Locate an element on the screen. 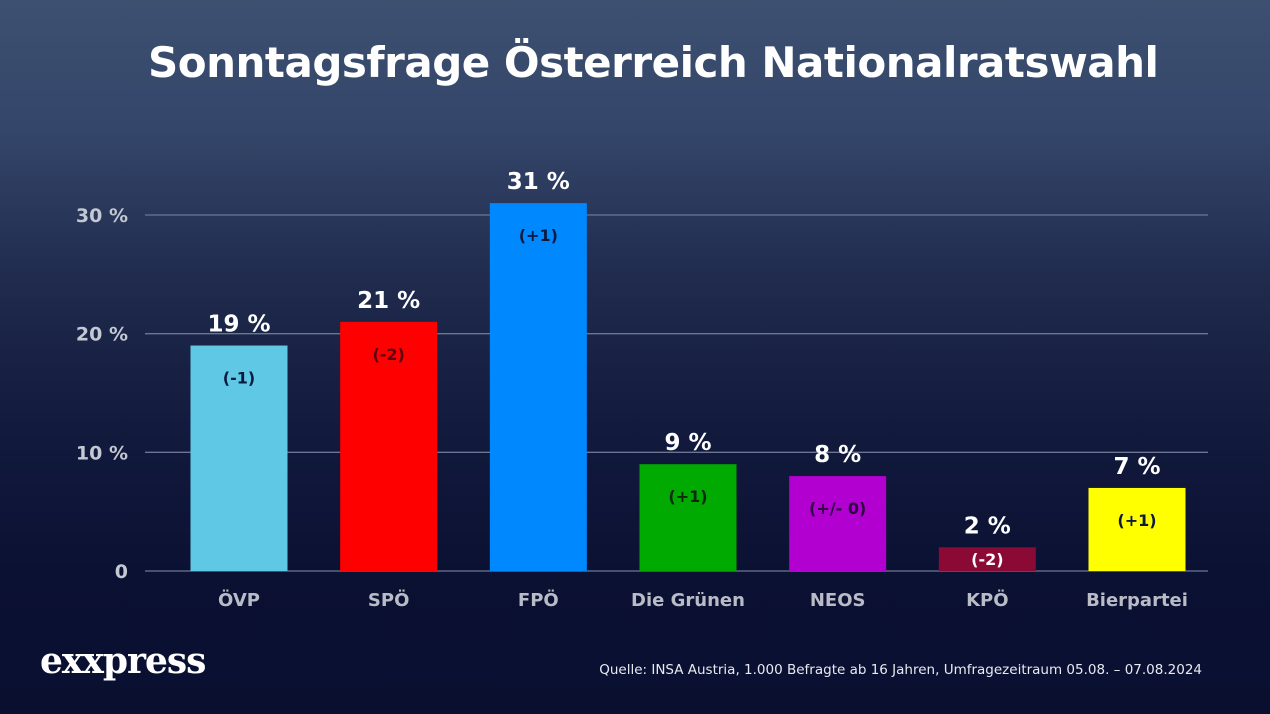  value-label: 21 % is located at coordinates (388, 301).